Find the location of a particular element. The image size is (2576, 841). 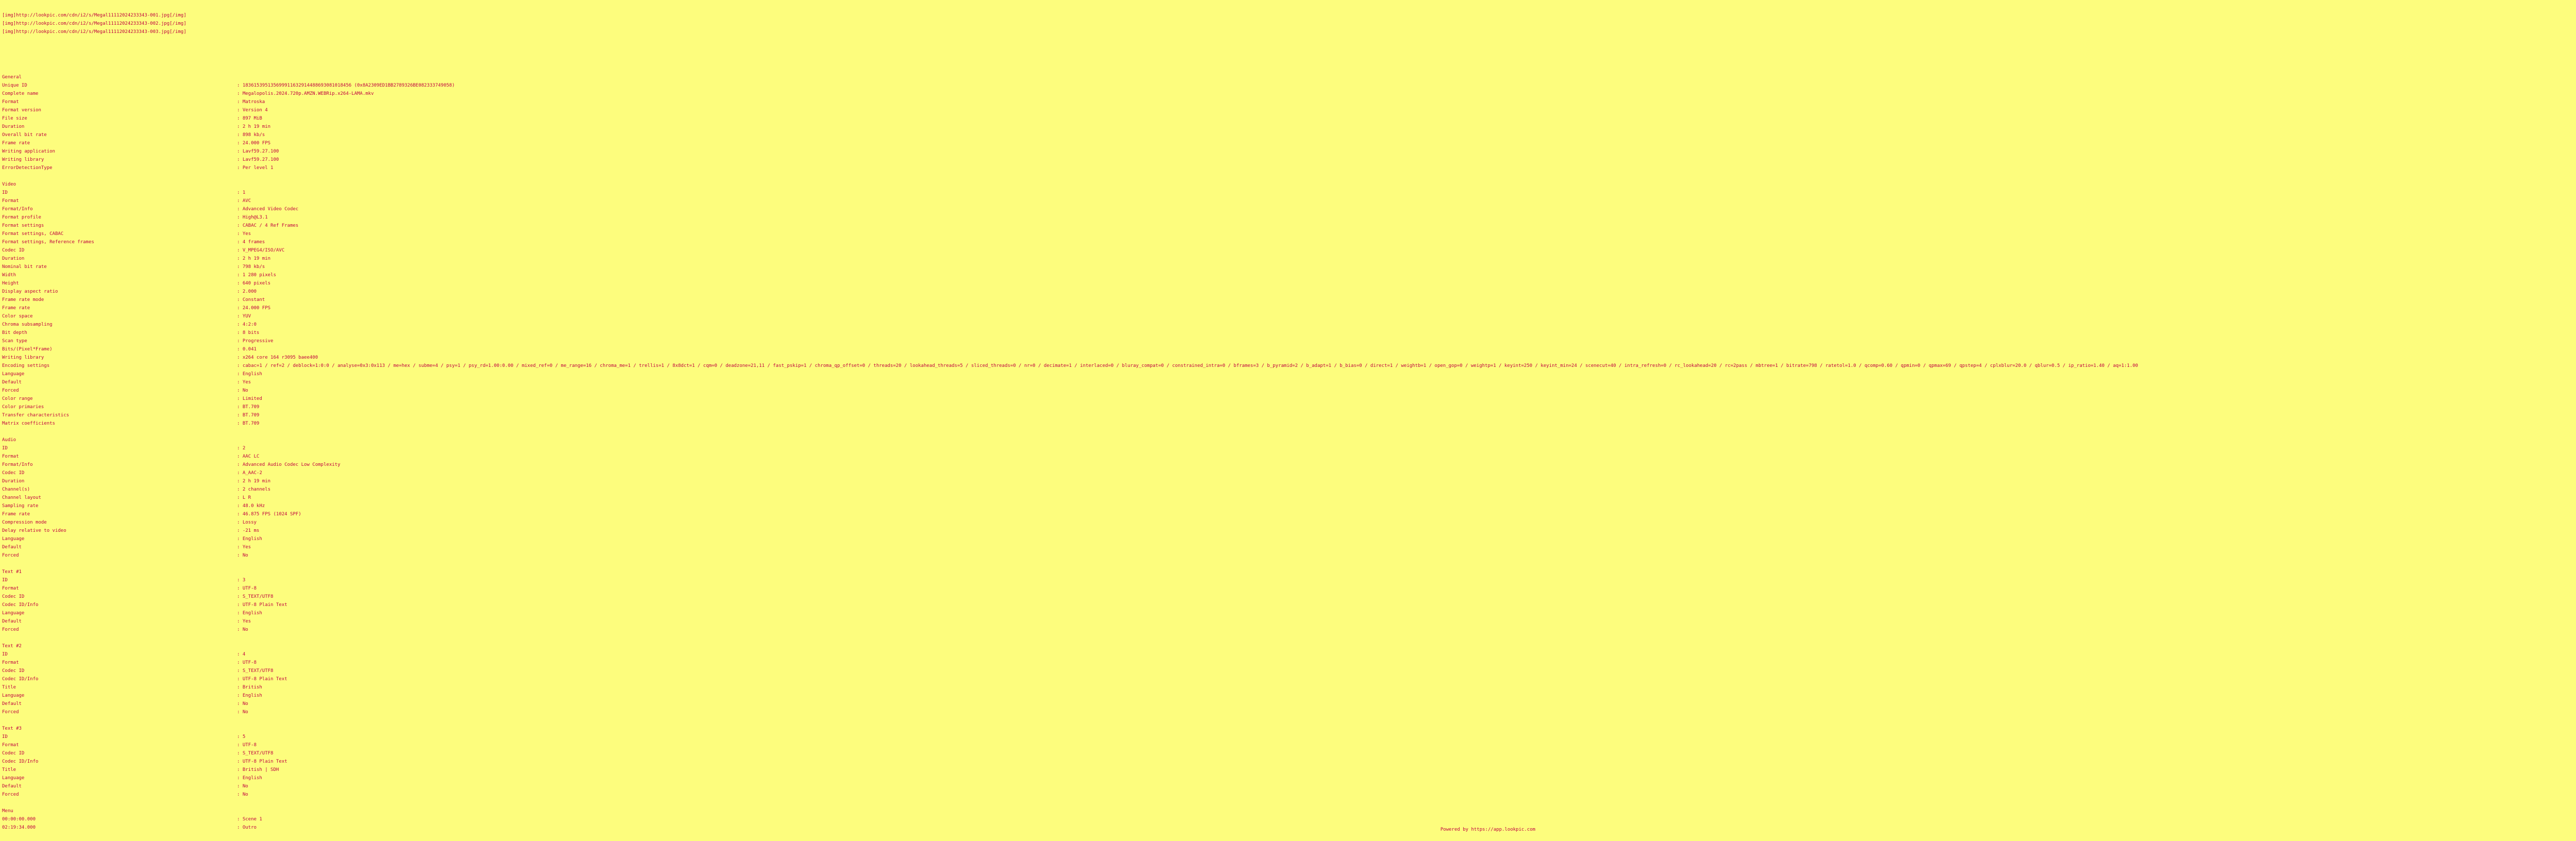

info-row-label: Codec ID/Info is located at coordinates (20, 605).